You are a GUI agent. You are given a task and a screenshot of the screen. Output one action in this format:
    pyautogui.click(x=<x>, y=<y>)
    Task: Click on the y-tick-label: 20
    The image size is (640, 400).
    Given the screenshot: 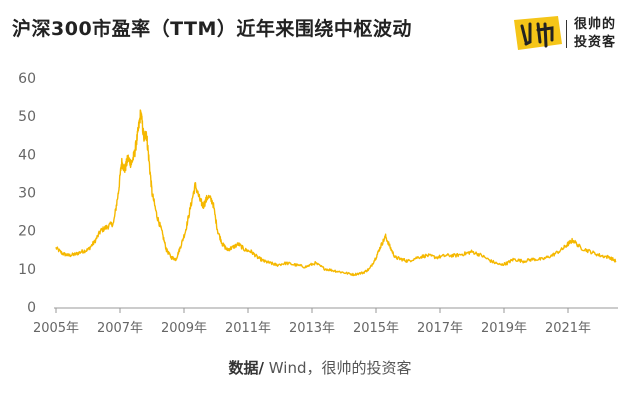 What is the action you would take?
    pyautogui.click(x=27, y=232)
    